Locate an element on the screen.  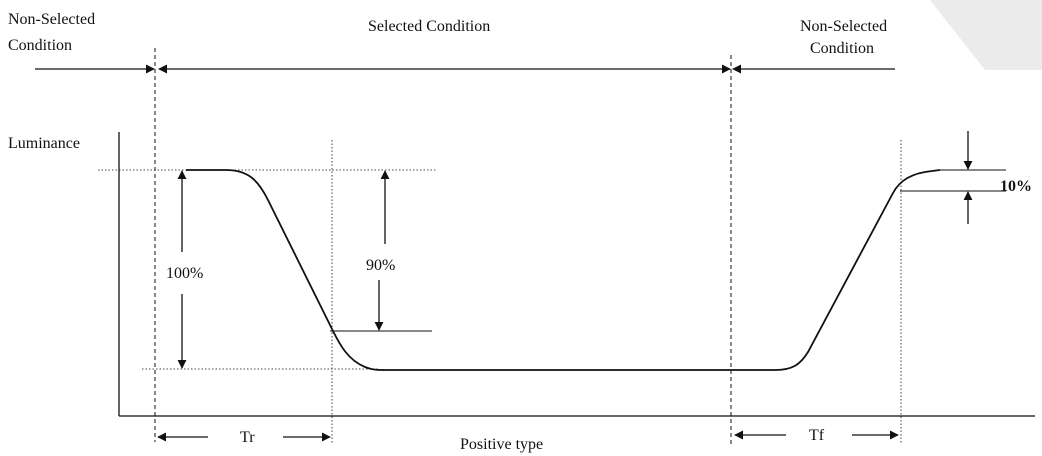
positive-type-caption: Positive type is located at coordinates (501, 444).